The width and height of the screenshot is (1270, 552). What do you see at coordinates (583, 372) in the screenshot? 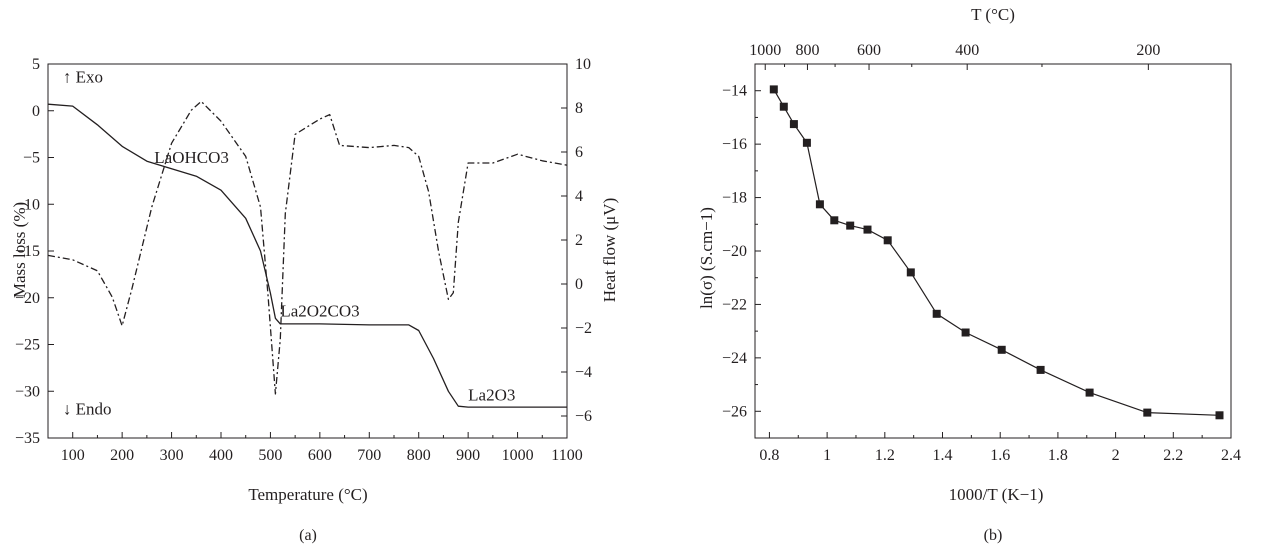
I see `y-tick-label-right-a: −4` at bounding box center [583, 372].